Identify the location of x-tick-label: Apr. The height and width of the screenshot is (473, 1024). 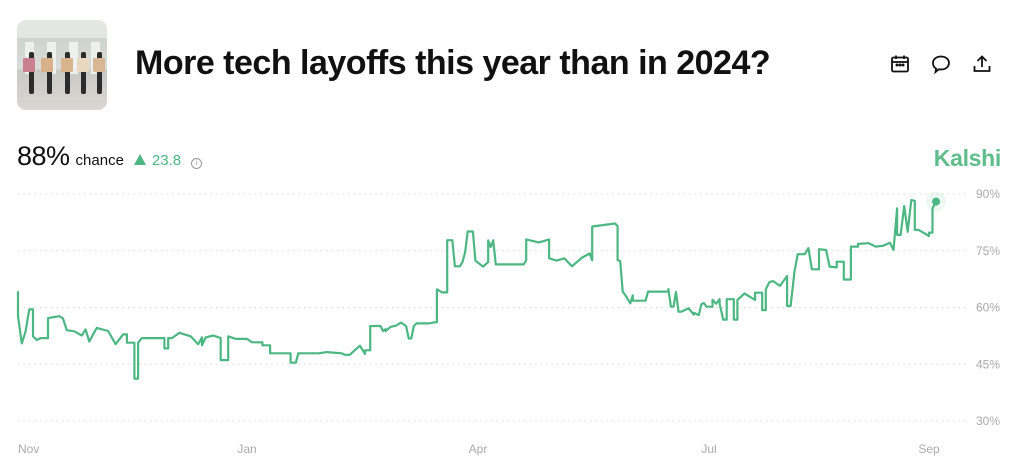
(478, 449).